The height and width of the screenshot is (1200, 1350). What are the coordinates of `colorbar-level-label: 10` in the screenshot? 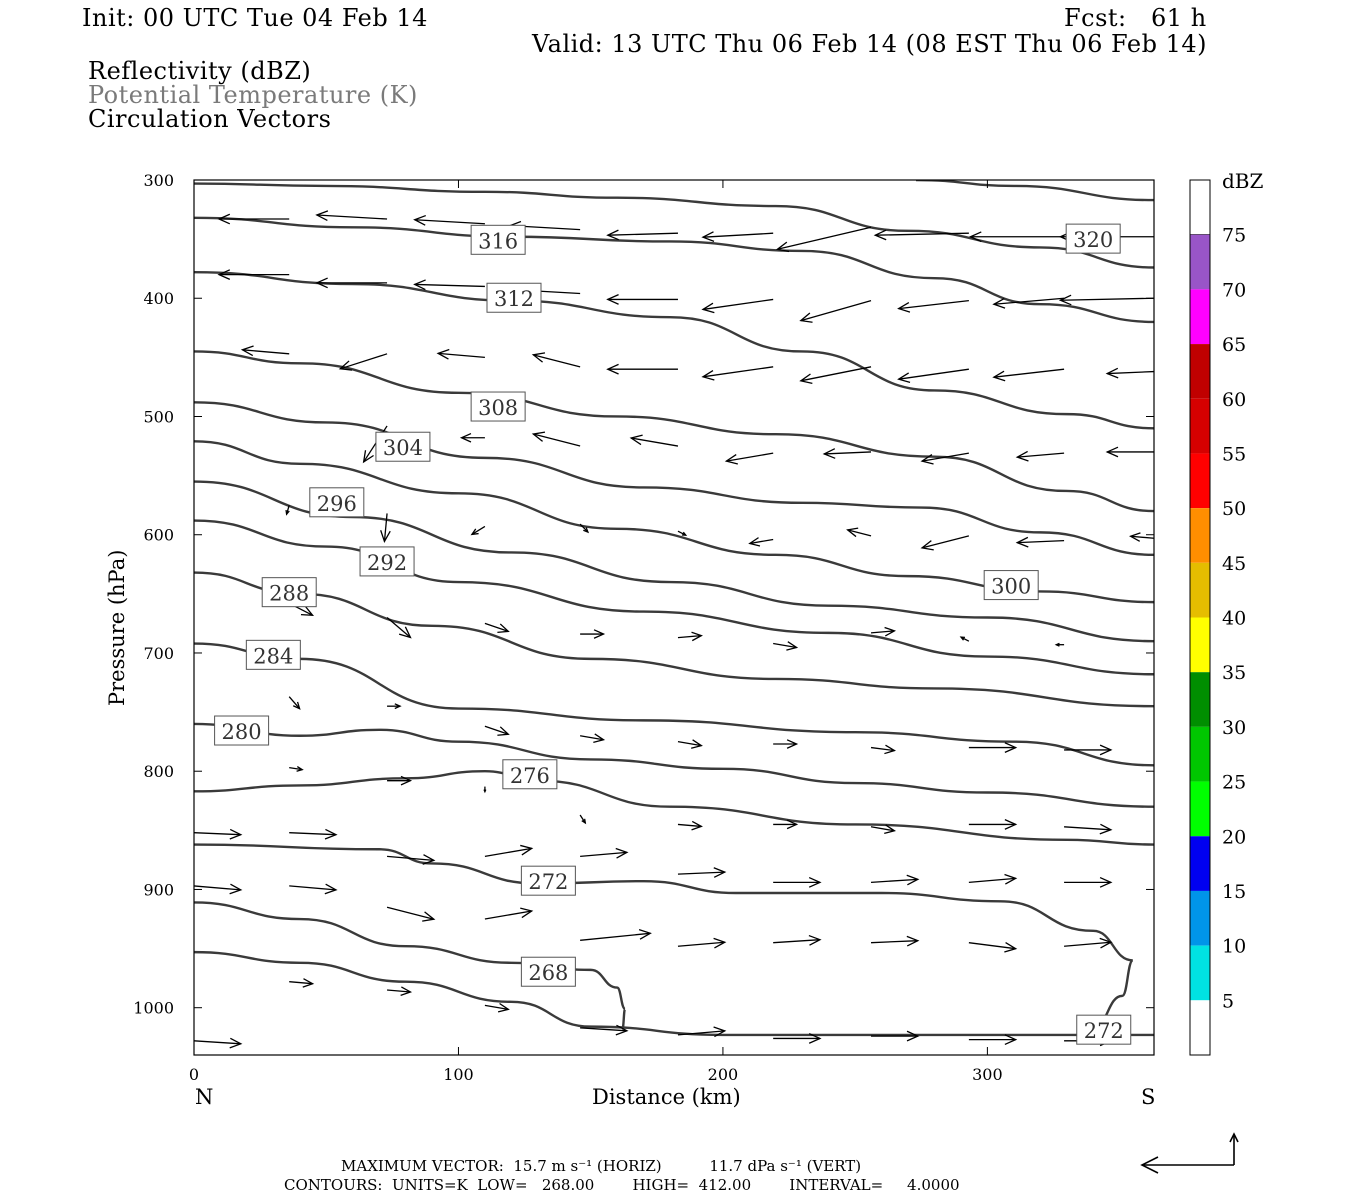 It's located at (1234, 947).